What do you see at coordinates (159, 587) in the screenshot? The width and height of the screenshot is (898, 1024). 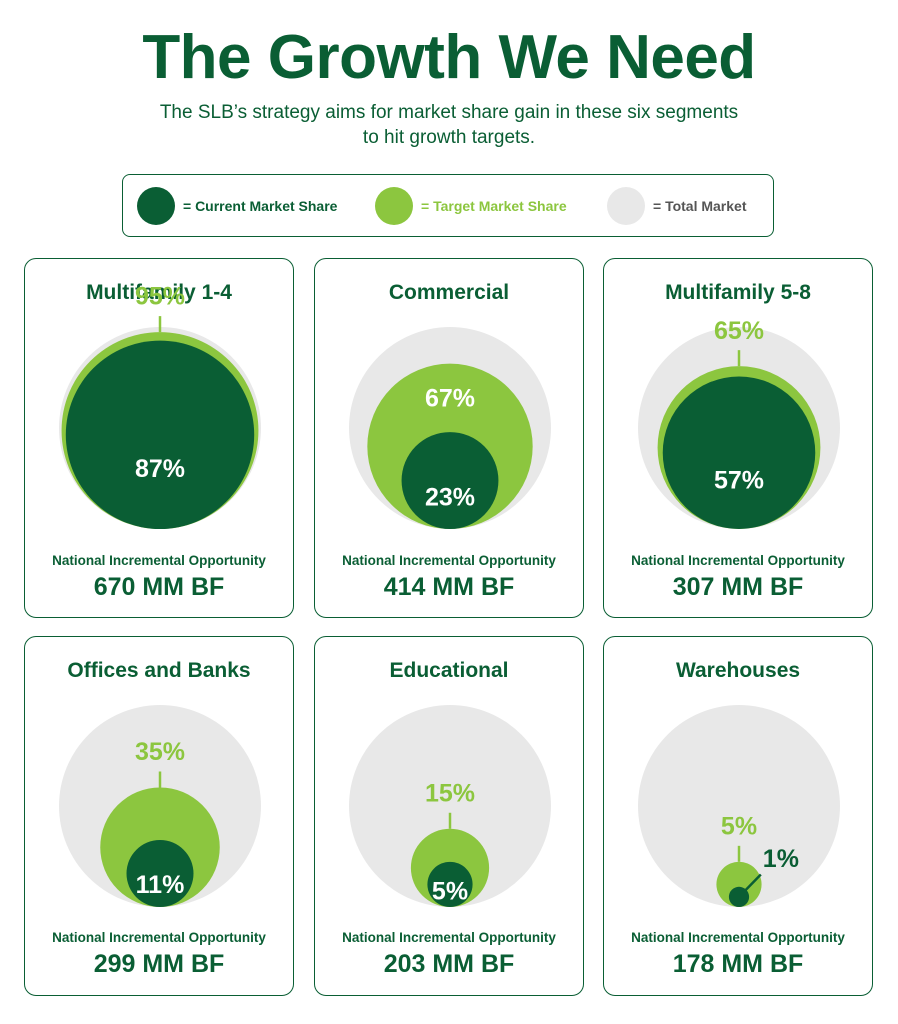 I see `opportunity-value: 670 MM BF` at bounding box center [159, 587].